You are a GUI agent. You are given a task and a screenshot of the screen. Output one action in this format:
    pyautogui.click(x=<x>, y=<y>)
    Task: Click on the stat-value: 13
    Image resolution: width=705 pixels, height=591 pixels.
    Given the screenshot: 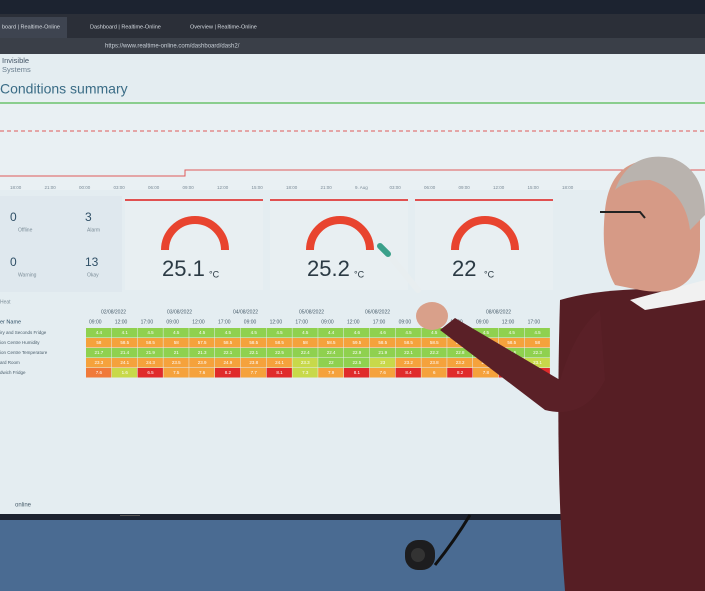 What is the action you would take?
    pyautogui.click(x=92, y=262)
    